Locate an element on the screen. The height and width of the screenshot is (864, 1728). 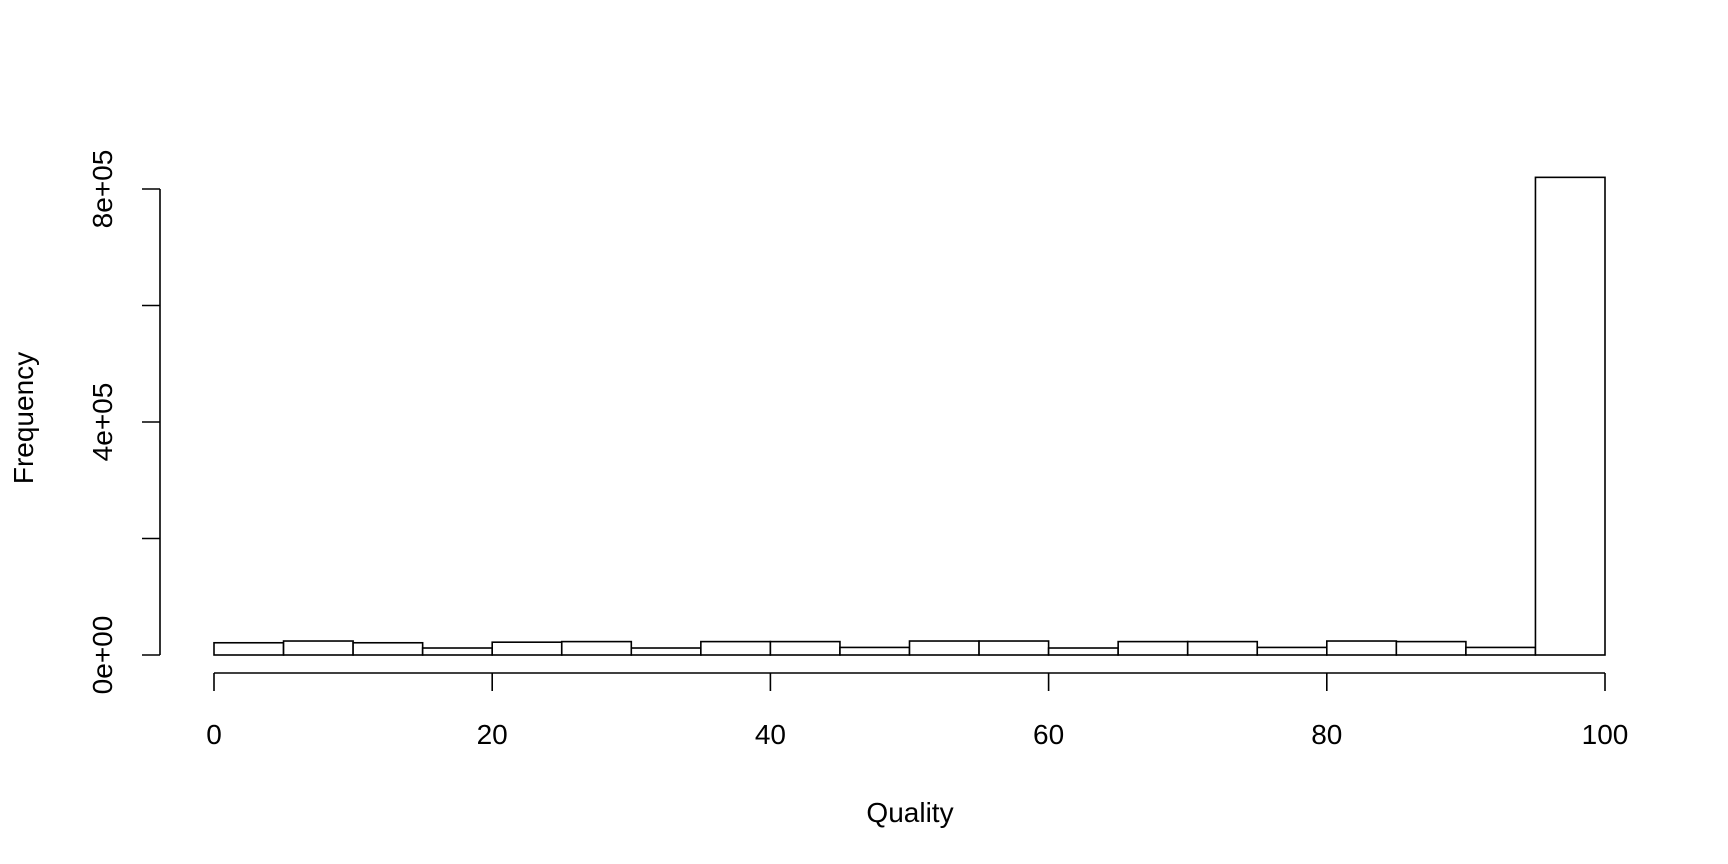
x-tick-label: 20 is located at coordinates (492, 734).